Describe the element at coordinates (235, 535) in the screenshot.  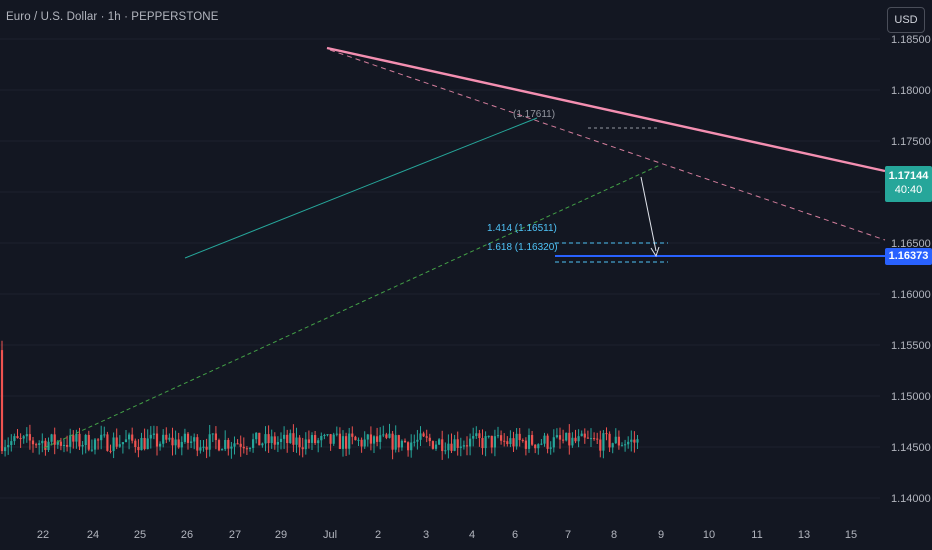
I see `time-tick-label: 27` at that location.